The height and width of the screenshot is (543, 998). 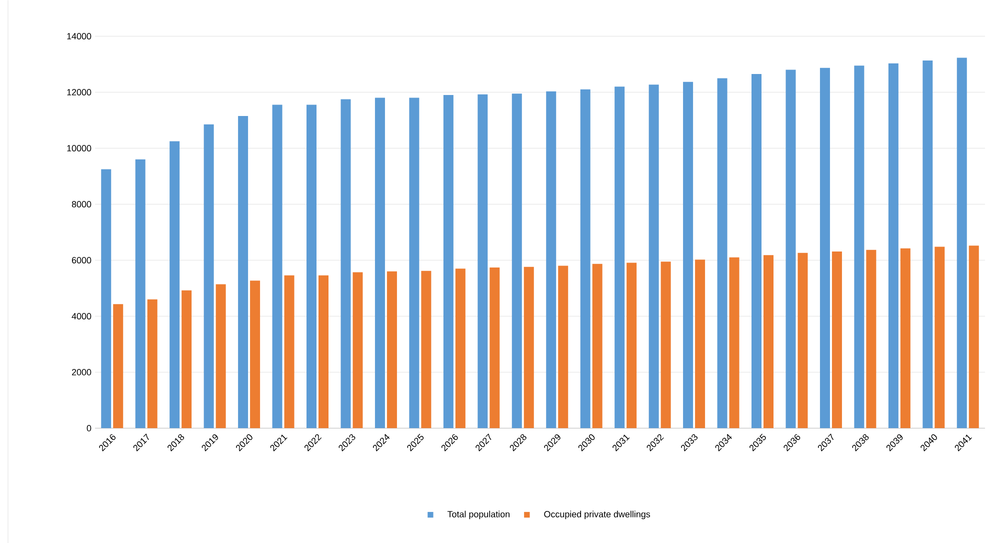 I want to click on legend-label: Total population, so click(x=478, y=514).